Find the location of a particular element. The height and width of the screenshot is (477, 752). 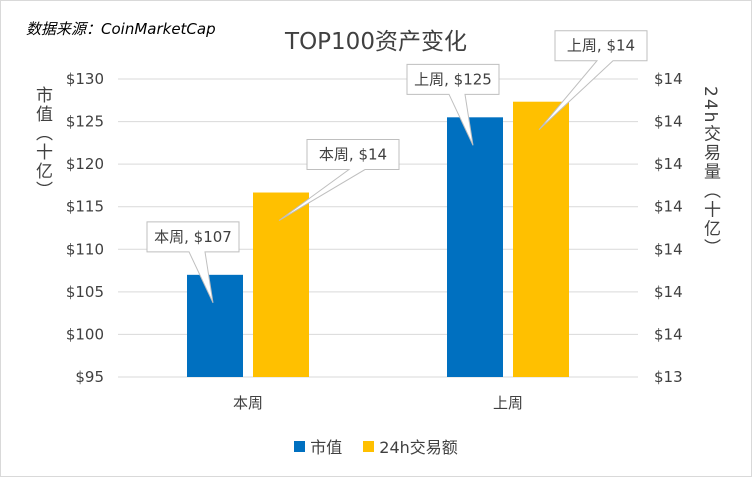

legend-item-volume: 24h交易额 is located at coordinates (410, 446).